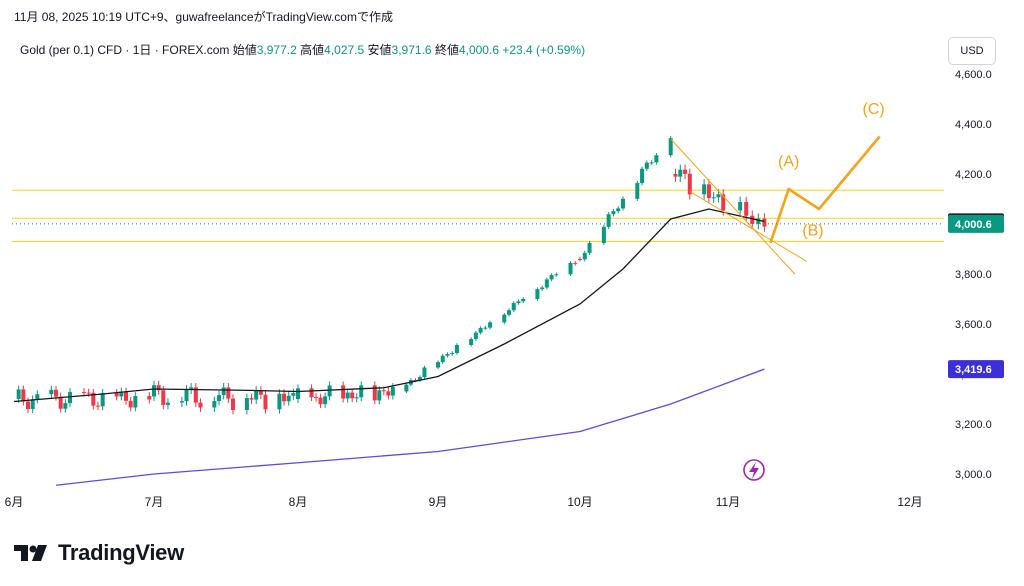 This screenshot has width=1024, height=586. I want to click on y-tick-label: 3,000.0, so click(973, 475).